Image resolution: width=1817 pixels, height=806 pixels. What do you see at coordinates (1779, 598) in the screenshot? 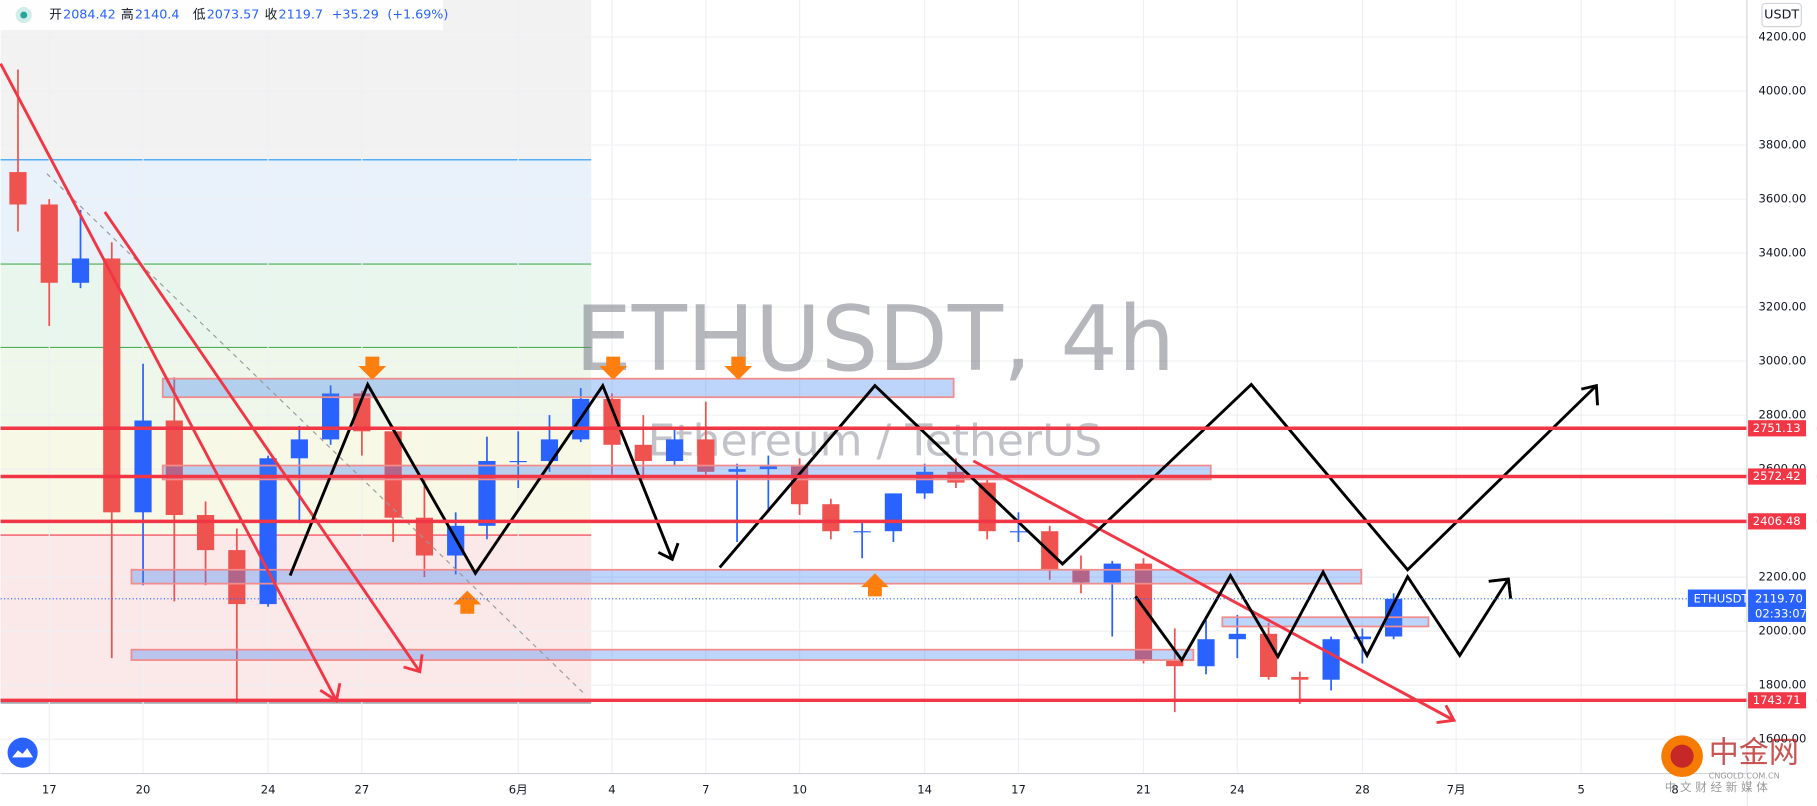
I see `last-price: 2119.70` at bounding box center [1779, 598].